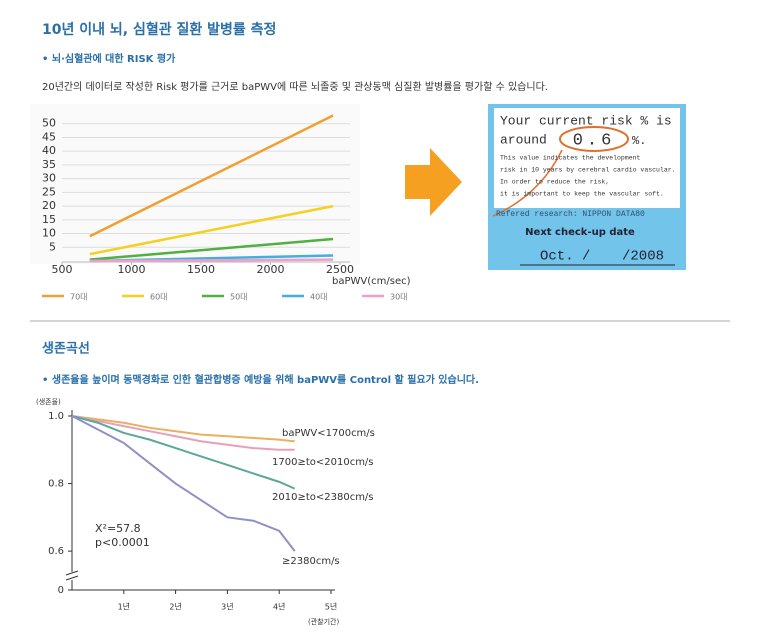  I want to click on risk-value: 0.6, so click(594, 140).